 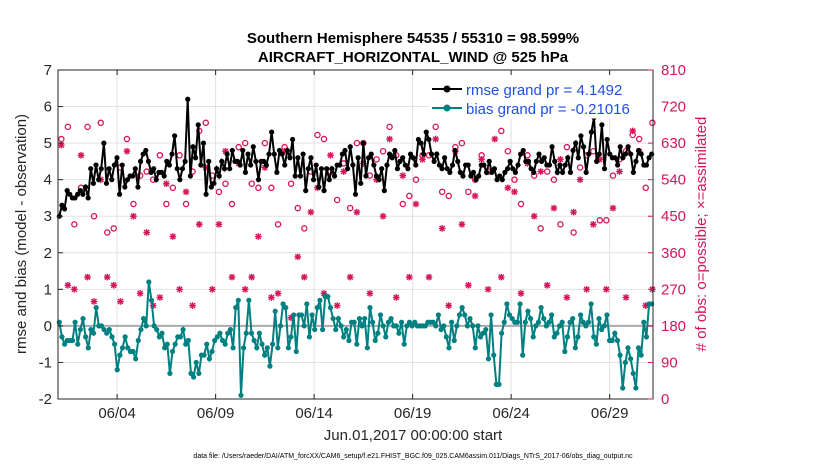 What do you see at coordinates (673, 70) in the screenshot?
I see `y-tick-label-right: 810` at bounding box center [673, 70].